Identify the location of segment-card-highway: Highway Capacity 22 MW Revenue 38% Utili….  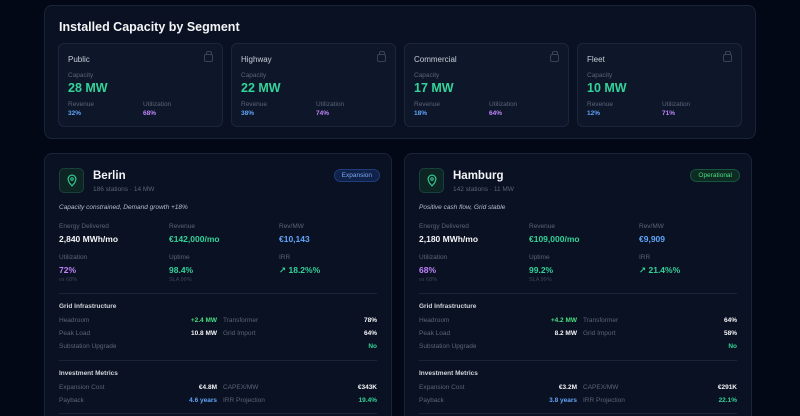
(313, 85).